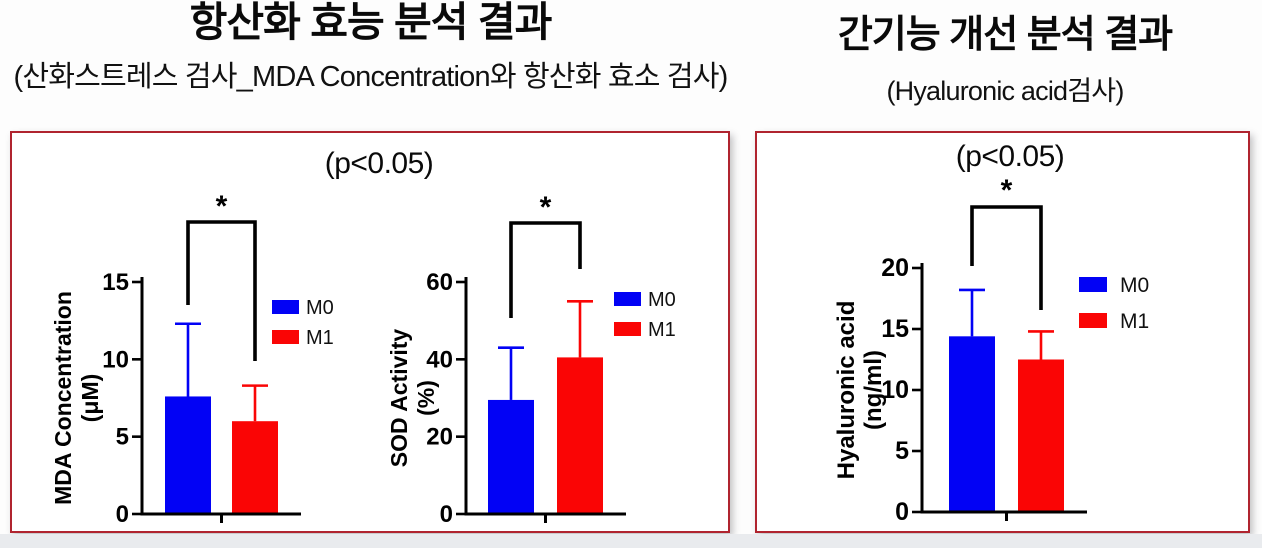 The image size is (1262, 548). Describe the element at coordinates (1005, 90) in the screenshot. I see `liver-subtitle: (Hyaluronic acid검사)` at that location.